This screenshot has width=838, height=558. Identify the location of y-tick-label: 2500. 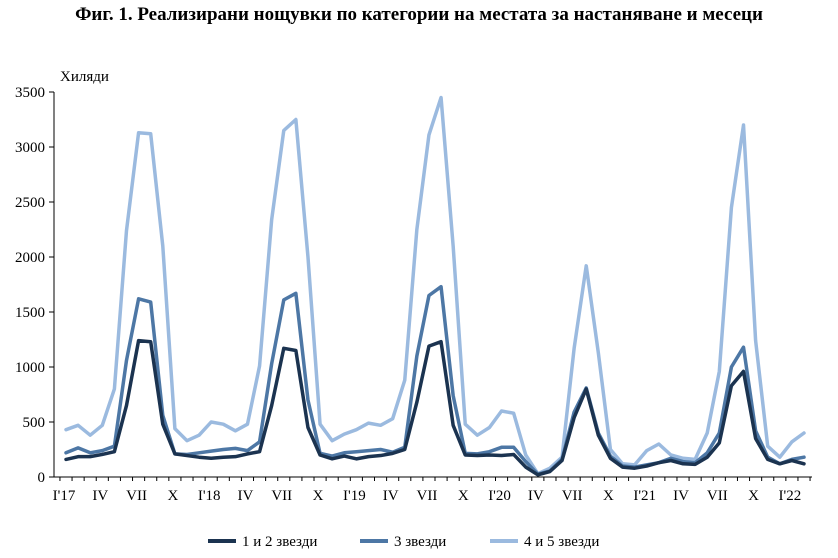
(30, 203).